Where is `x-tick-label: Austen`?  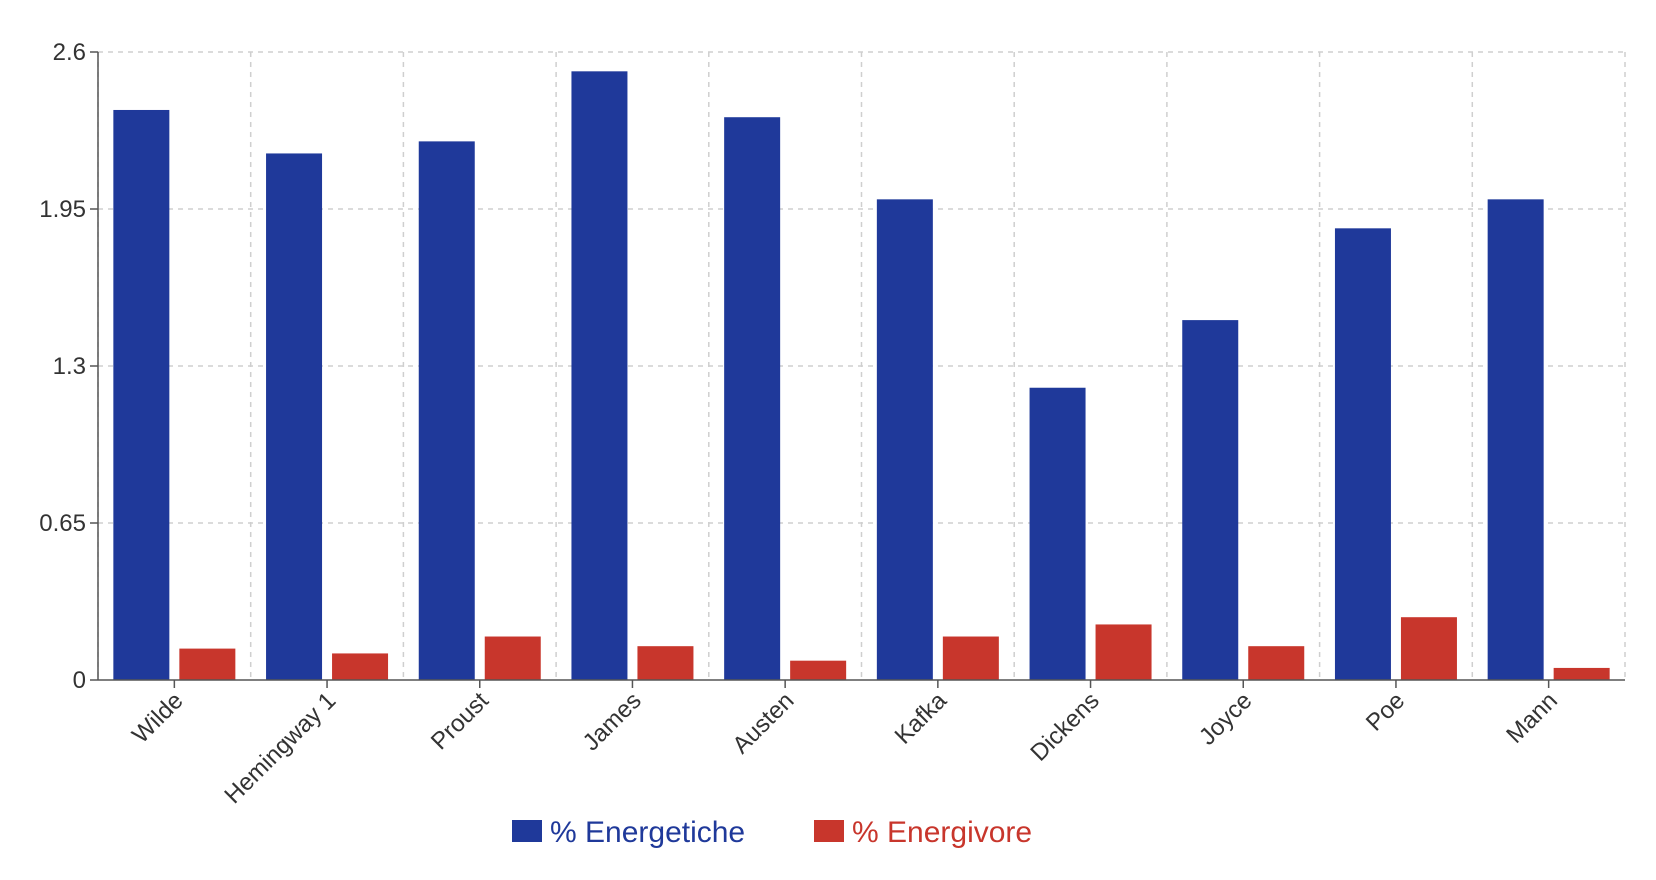 x-tick-label: Austen is located at coordinates (763, 723).